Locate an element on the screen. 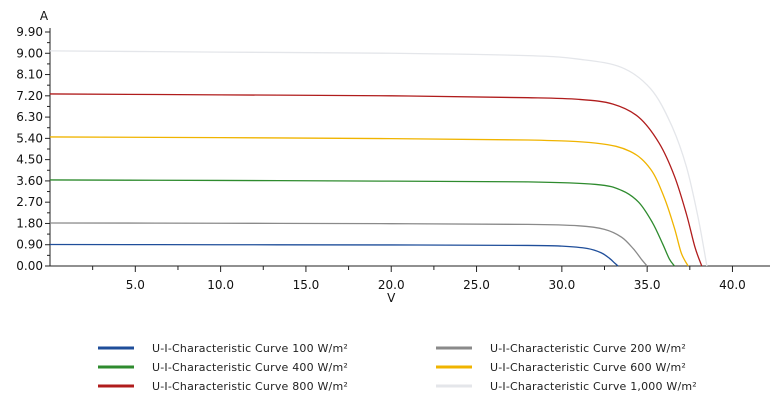  x-tick-label: 10.0 is located at coordinates (220, 285).